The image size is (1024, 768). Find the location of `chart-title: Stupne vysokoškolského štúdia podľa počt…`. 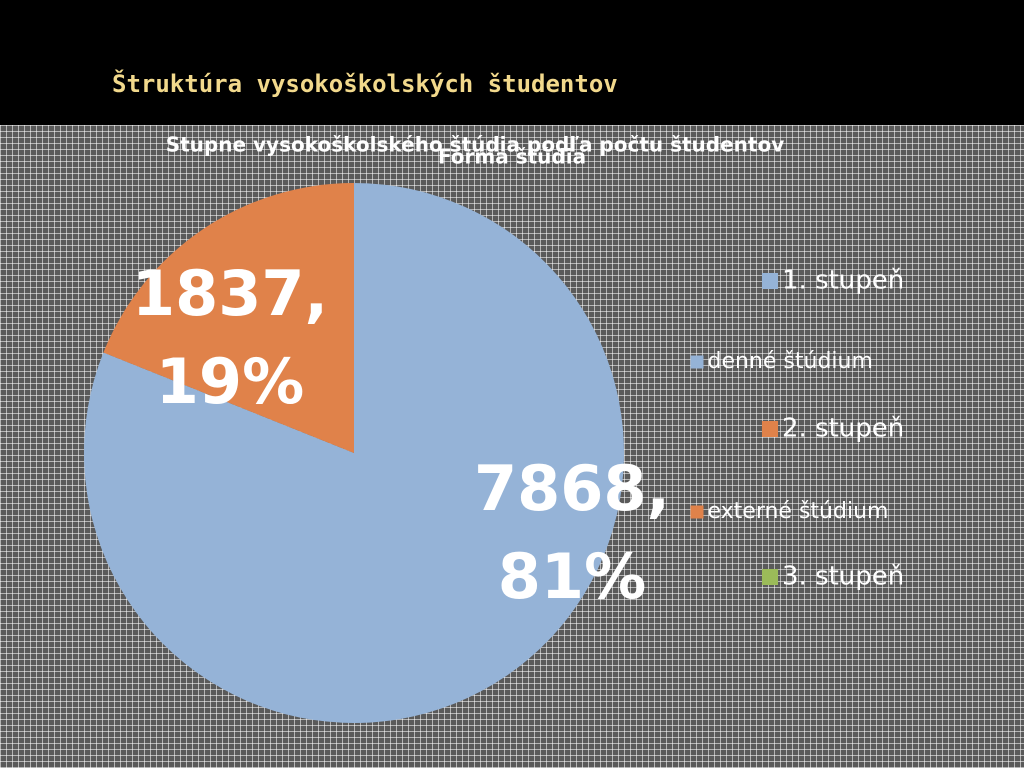

chart-title: Stupne vysokoškolského štúdia podľa počt… is located at coordinates (475, 145).